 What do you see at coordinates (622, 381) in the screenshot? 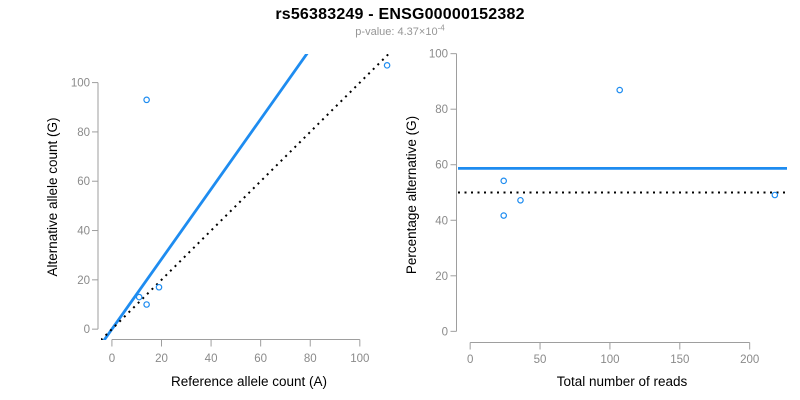
I see `x-axis-label: Total number of reads` at bounding box center [622, 381].